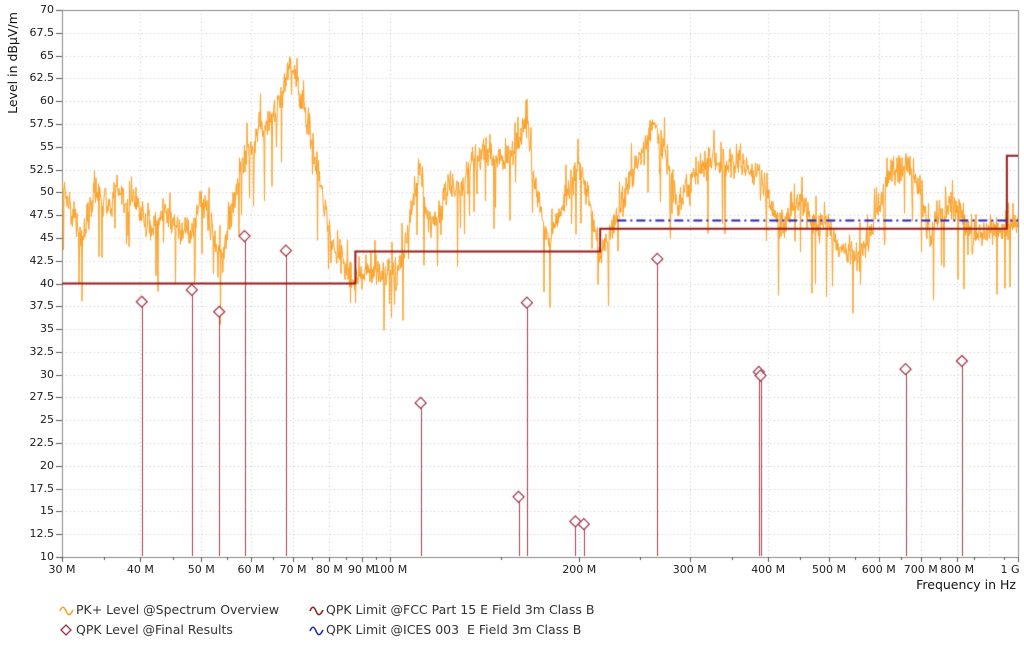 The image size is (1024, 645). What do you see at coordinates (878, 569) in the screenshot?
I see `x-tick-label: 600 M` at bounding box center [878, 569].